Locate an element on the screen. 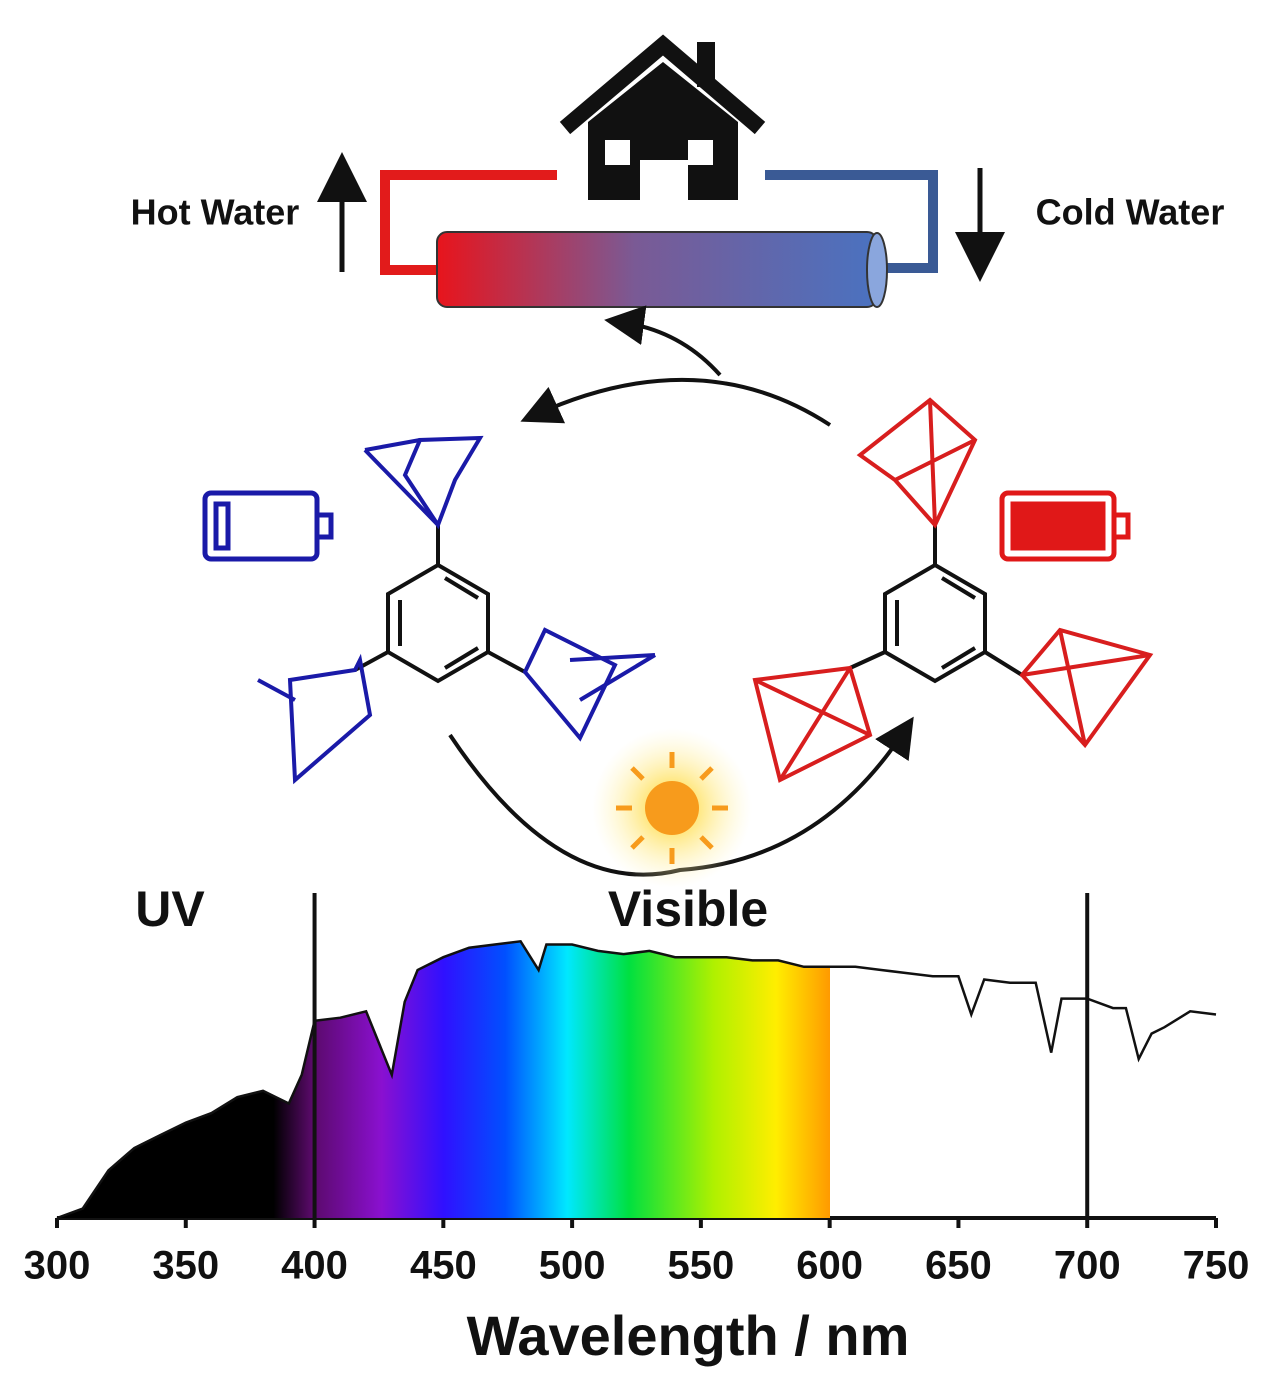 The width and height of the screenshot is (1280, 1386). heat-arrow is located at coordinates (663, 341).